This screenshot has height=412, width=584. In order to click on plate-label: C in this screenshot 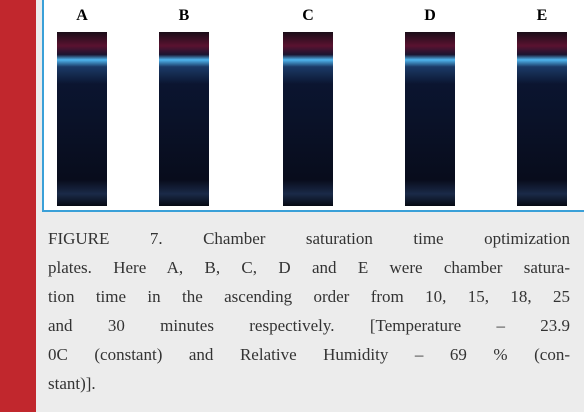, I will do `click(308, 15)`.